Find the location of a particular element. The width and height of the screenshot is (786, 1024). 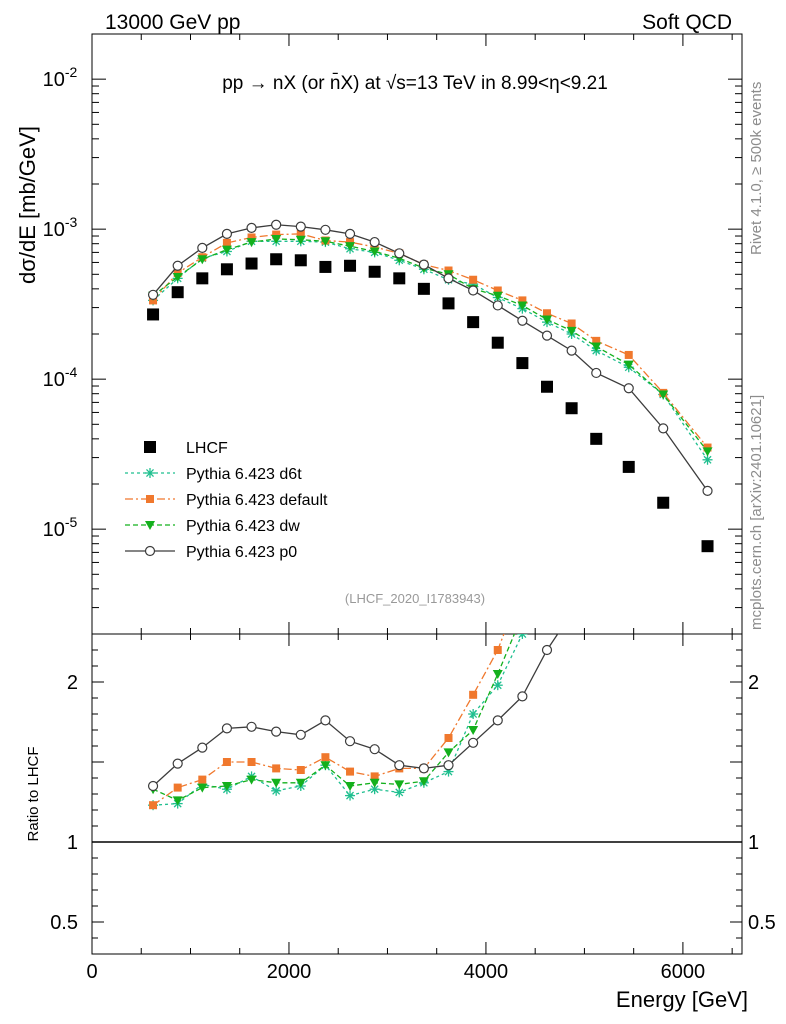

legend-item: Pythia 6.423 default is located at coordinates (226, 500).